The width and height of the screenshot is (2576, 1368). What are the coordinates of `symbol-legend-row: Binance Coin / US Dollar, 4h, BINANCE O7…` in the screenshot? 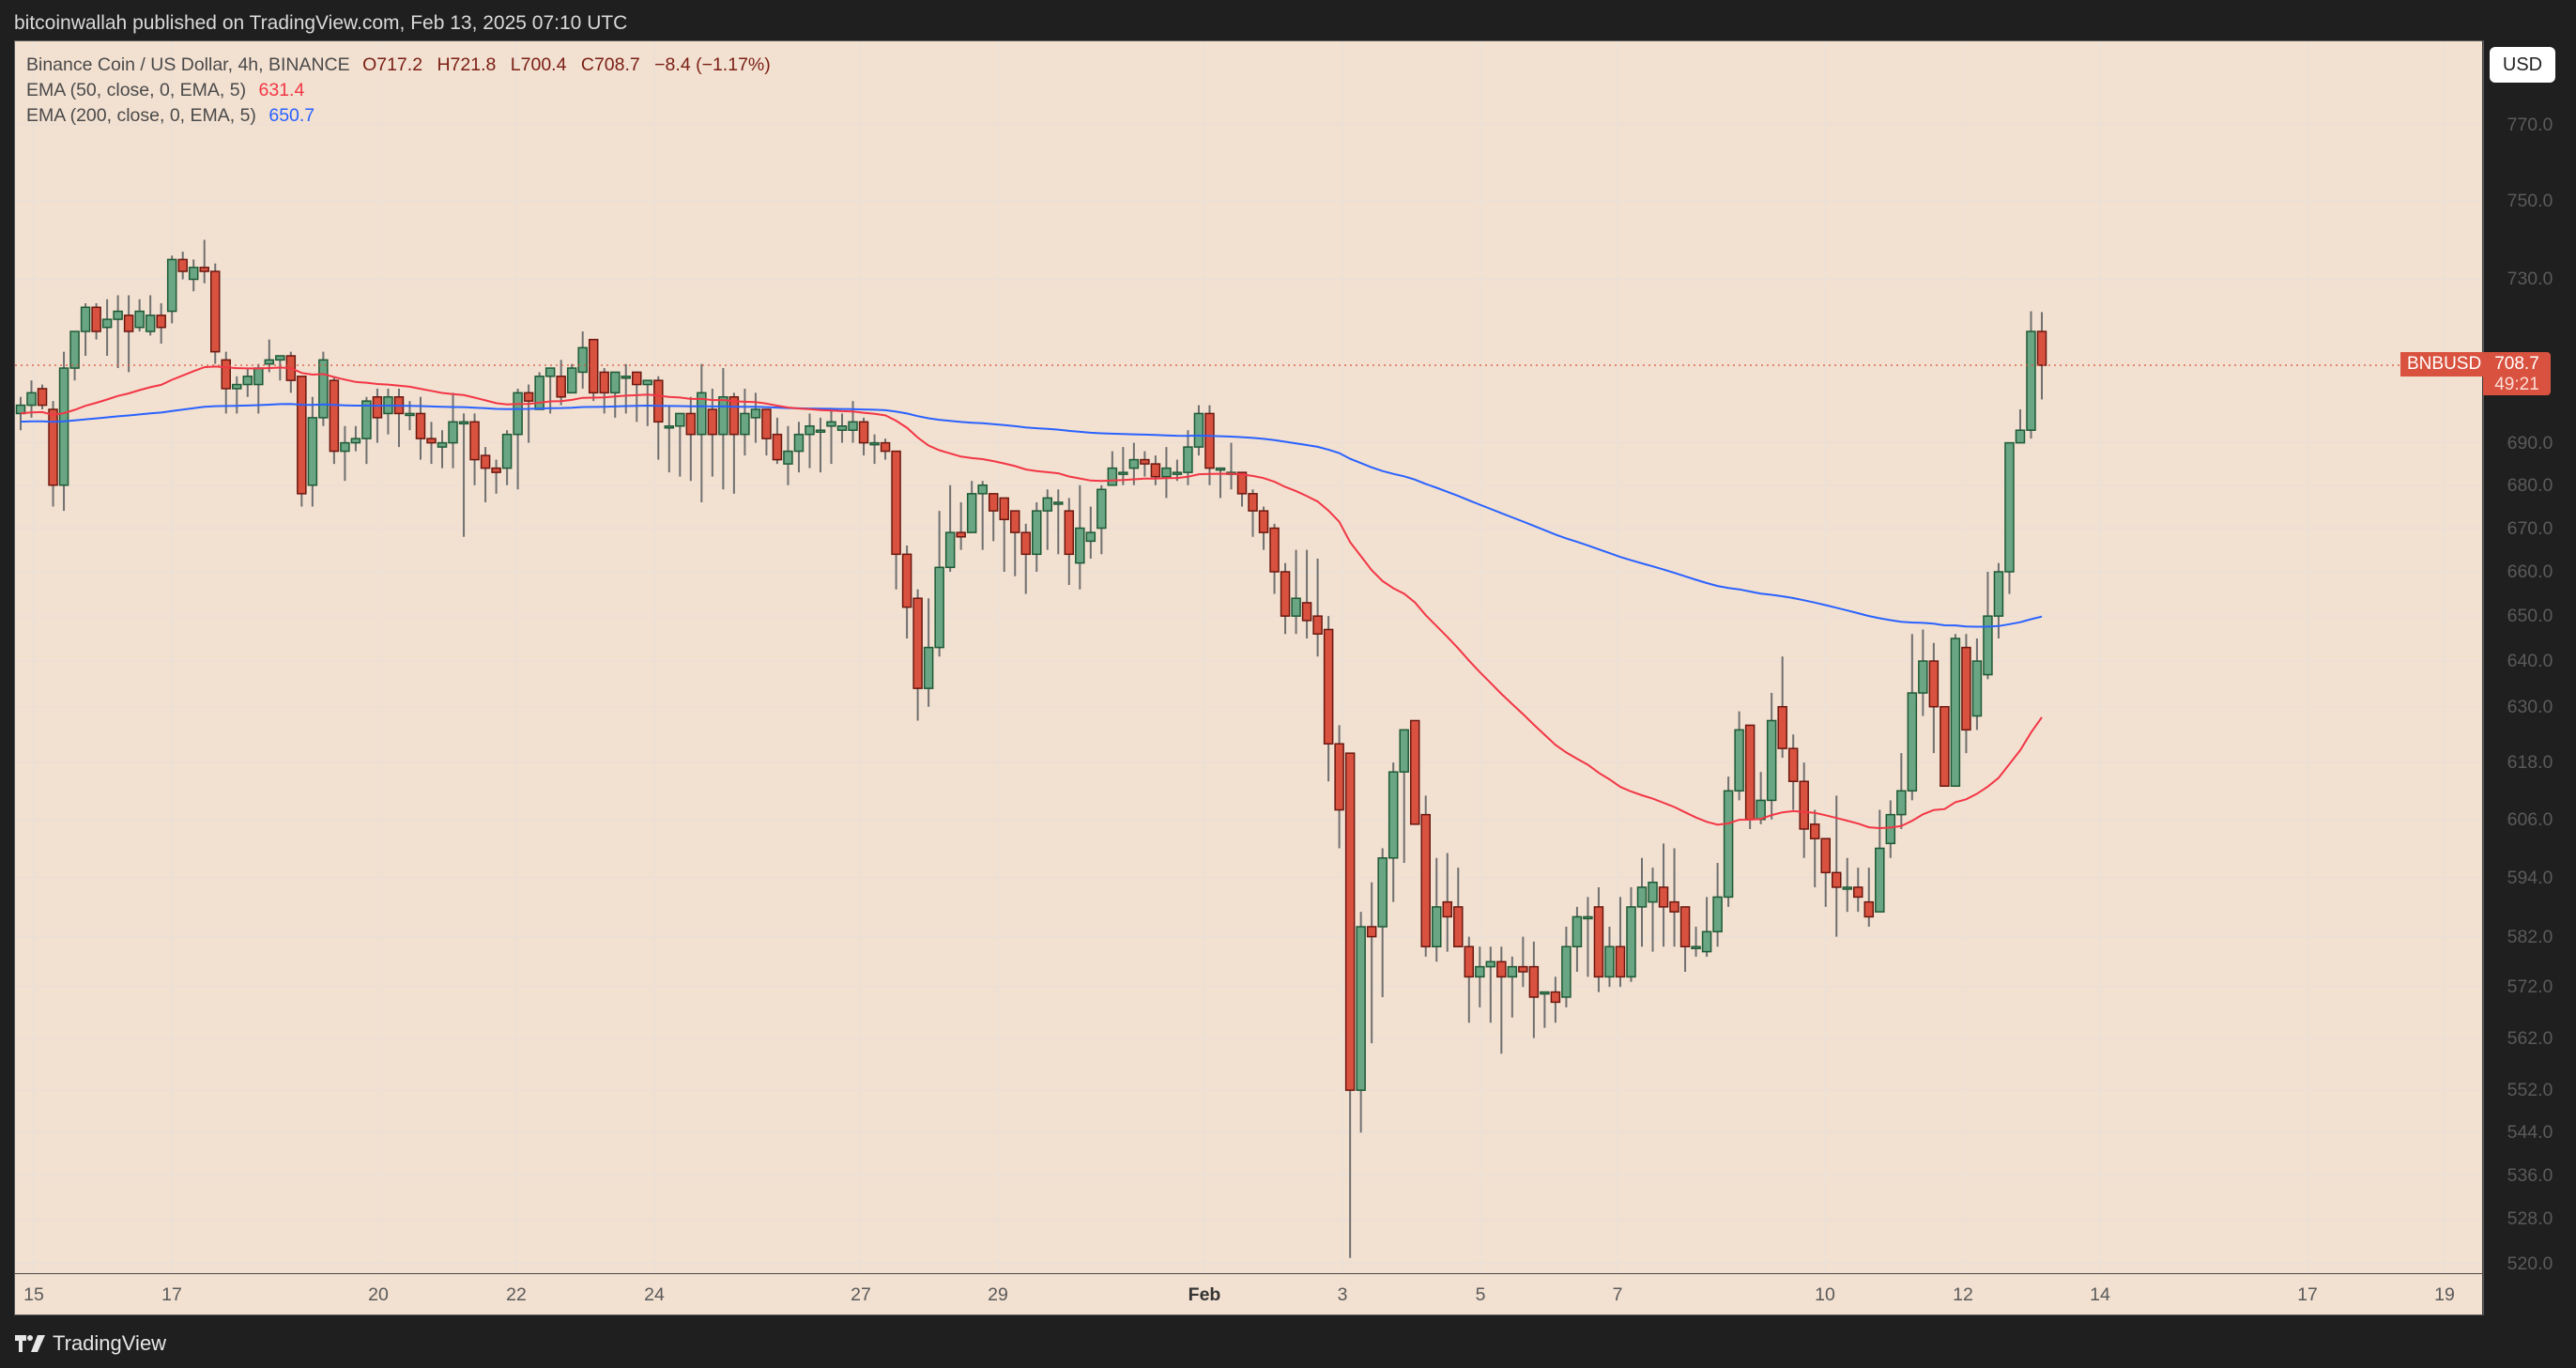 It's located at (403, 65).